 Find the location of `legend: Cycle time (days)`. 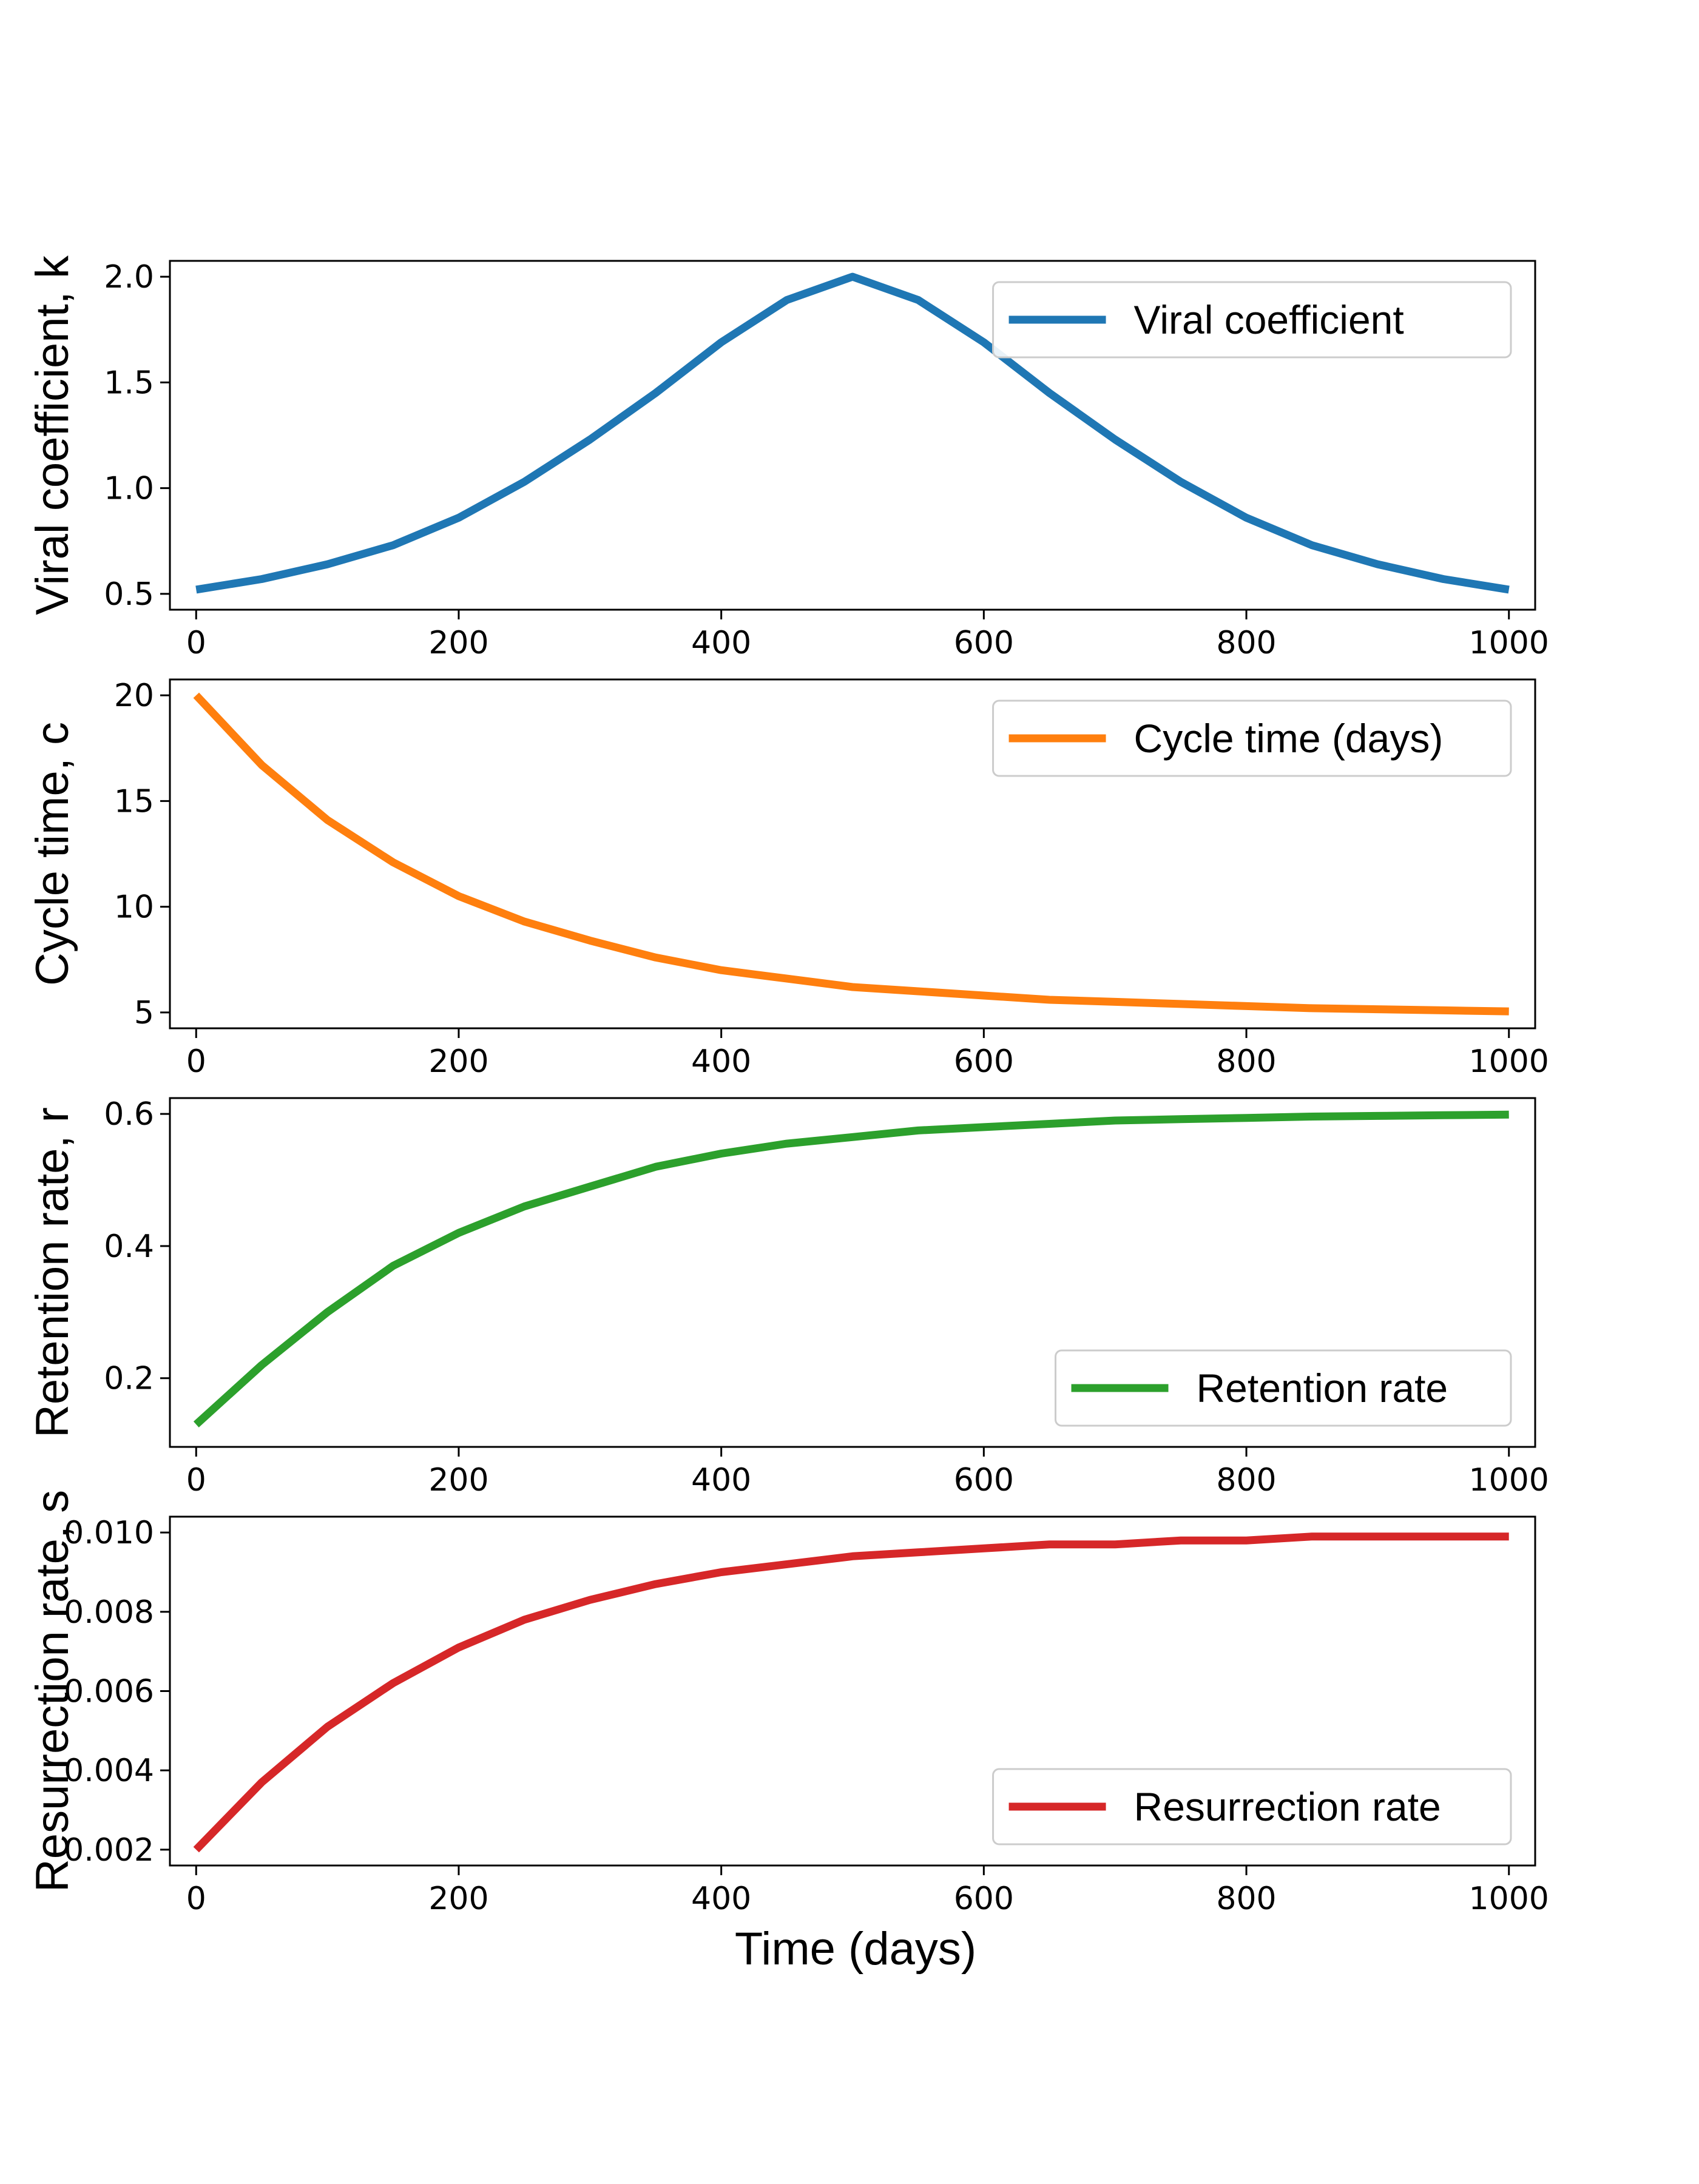

legend: Cycle time (days) is located at coordinates (1252, 738).